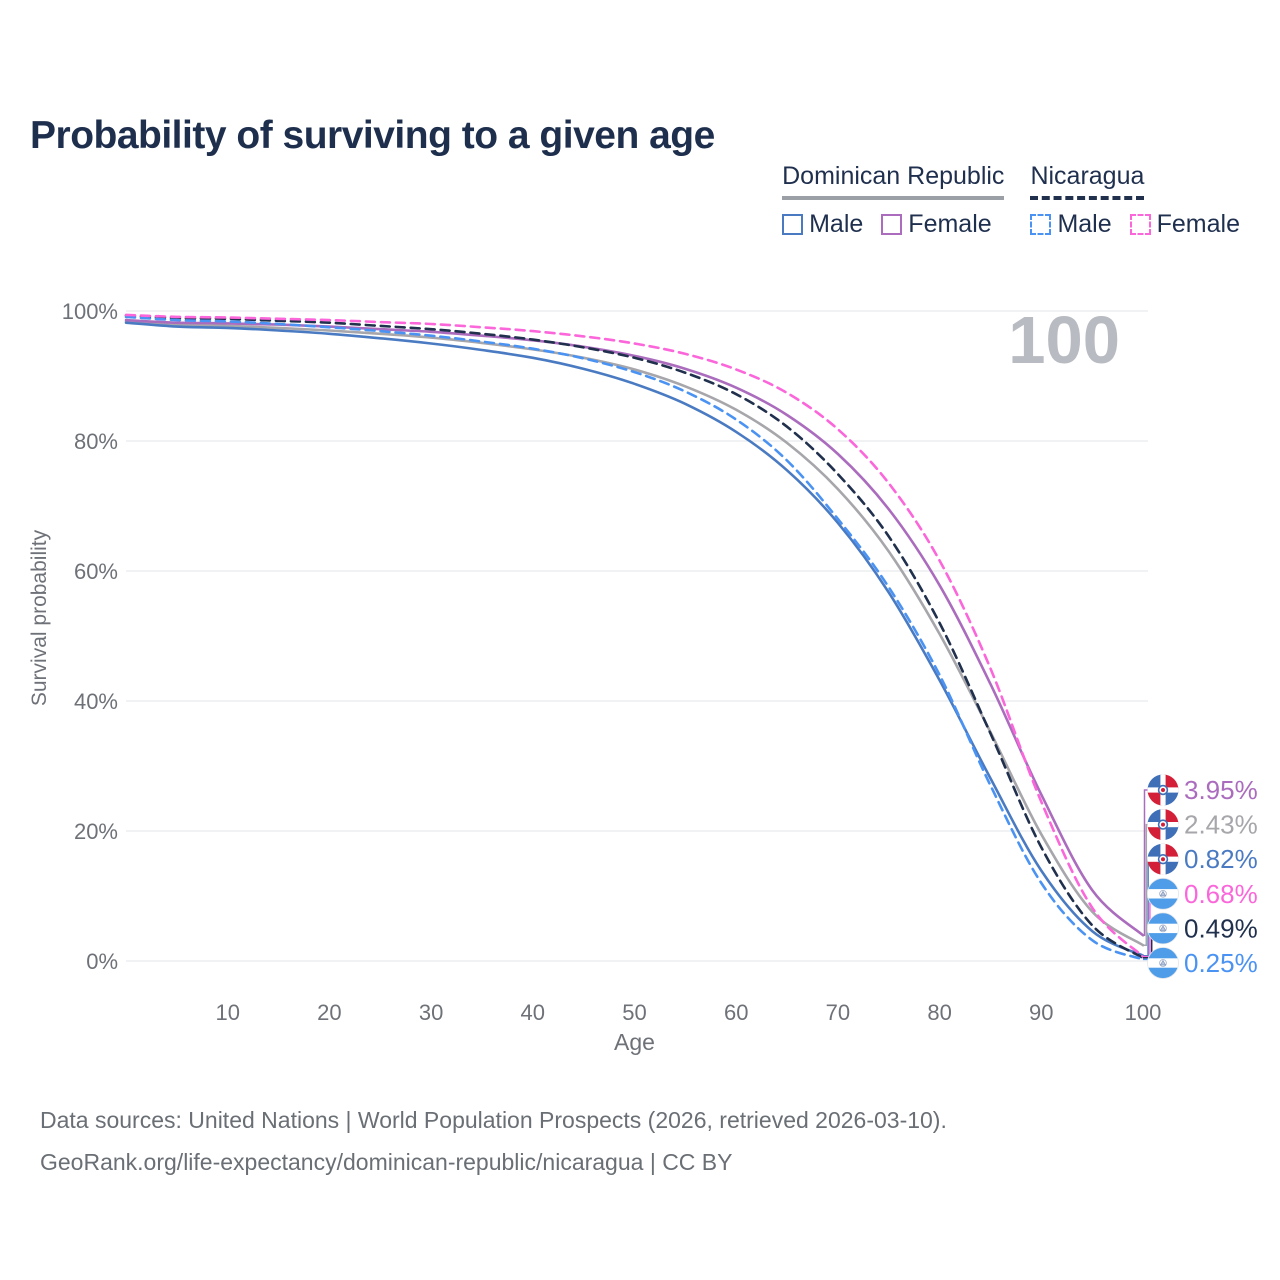 Image resolution: width=1280 pixels, height=1280 pixels. Describe the element at coordinates (96, 831) in the screenshot. I see `y-tick-label: 20%` at that location.